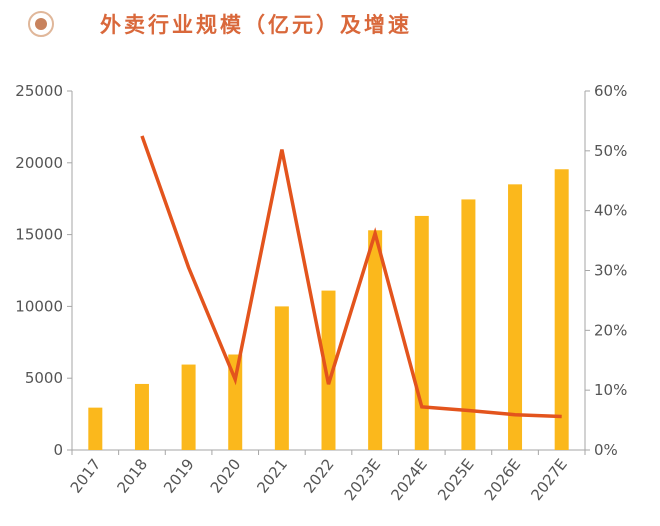  What do you see at coordinates (456, 479) in the screenshot?
I see `x-tick-label: 2025E` at bounding box center [456, 479].